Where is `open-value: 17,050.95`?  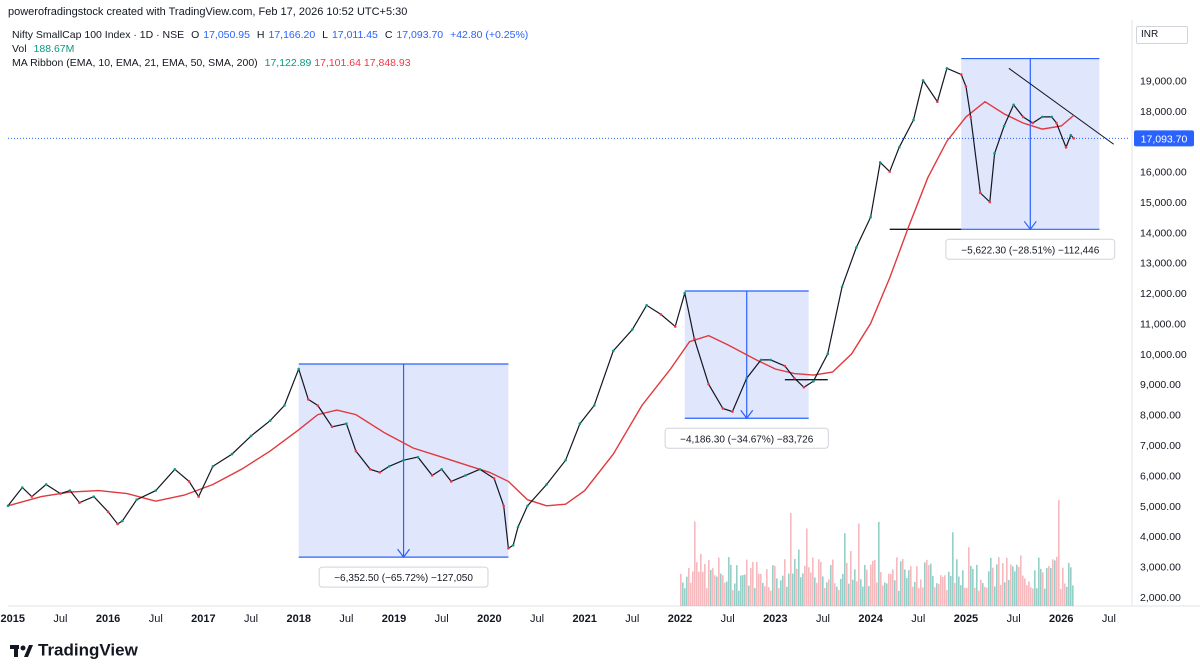
open-value: 17,050.95 is located at coordinates (226, 35).